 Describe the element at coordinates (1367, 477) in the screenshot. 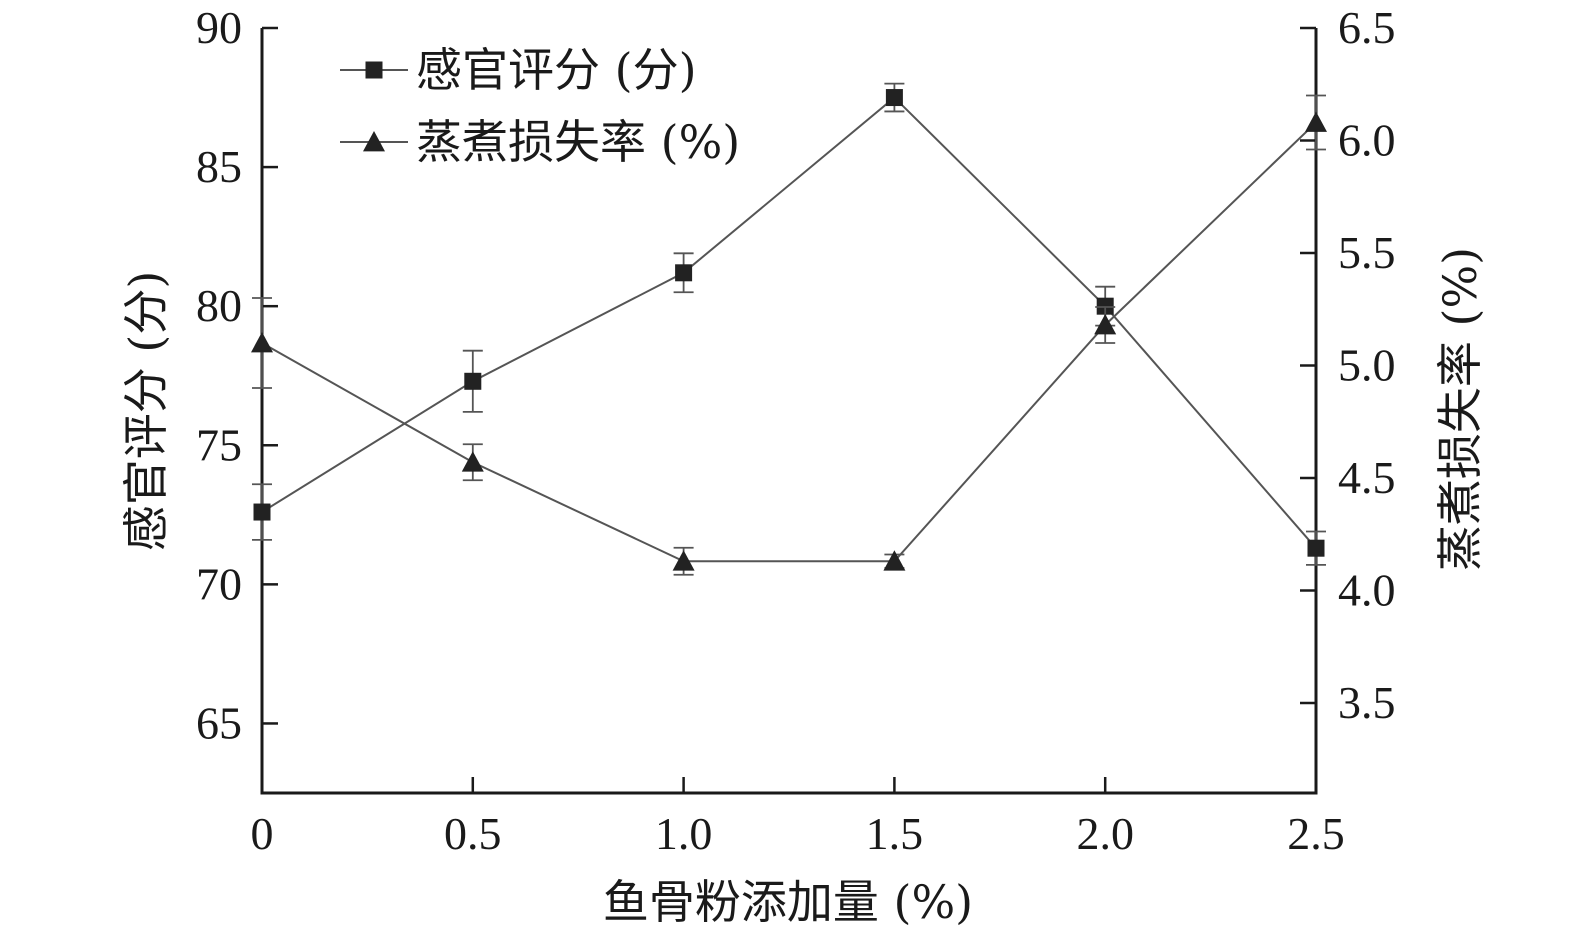

I see `right-y-tick-label: 4.5` at that location.